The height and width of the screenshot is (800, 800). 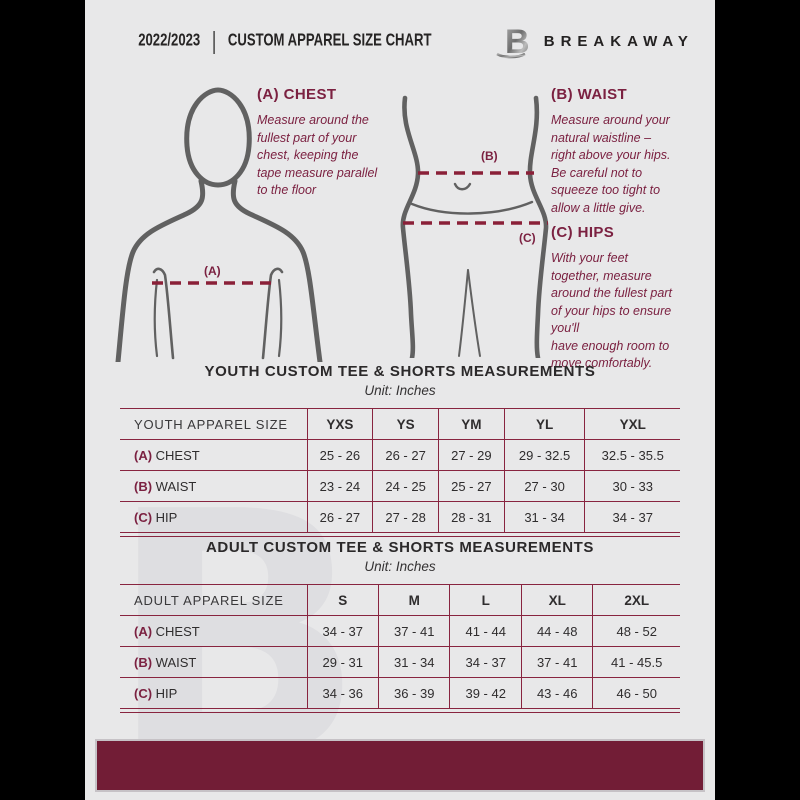 I want to click on size-column-header: XL, so click(x=557, y=600).